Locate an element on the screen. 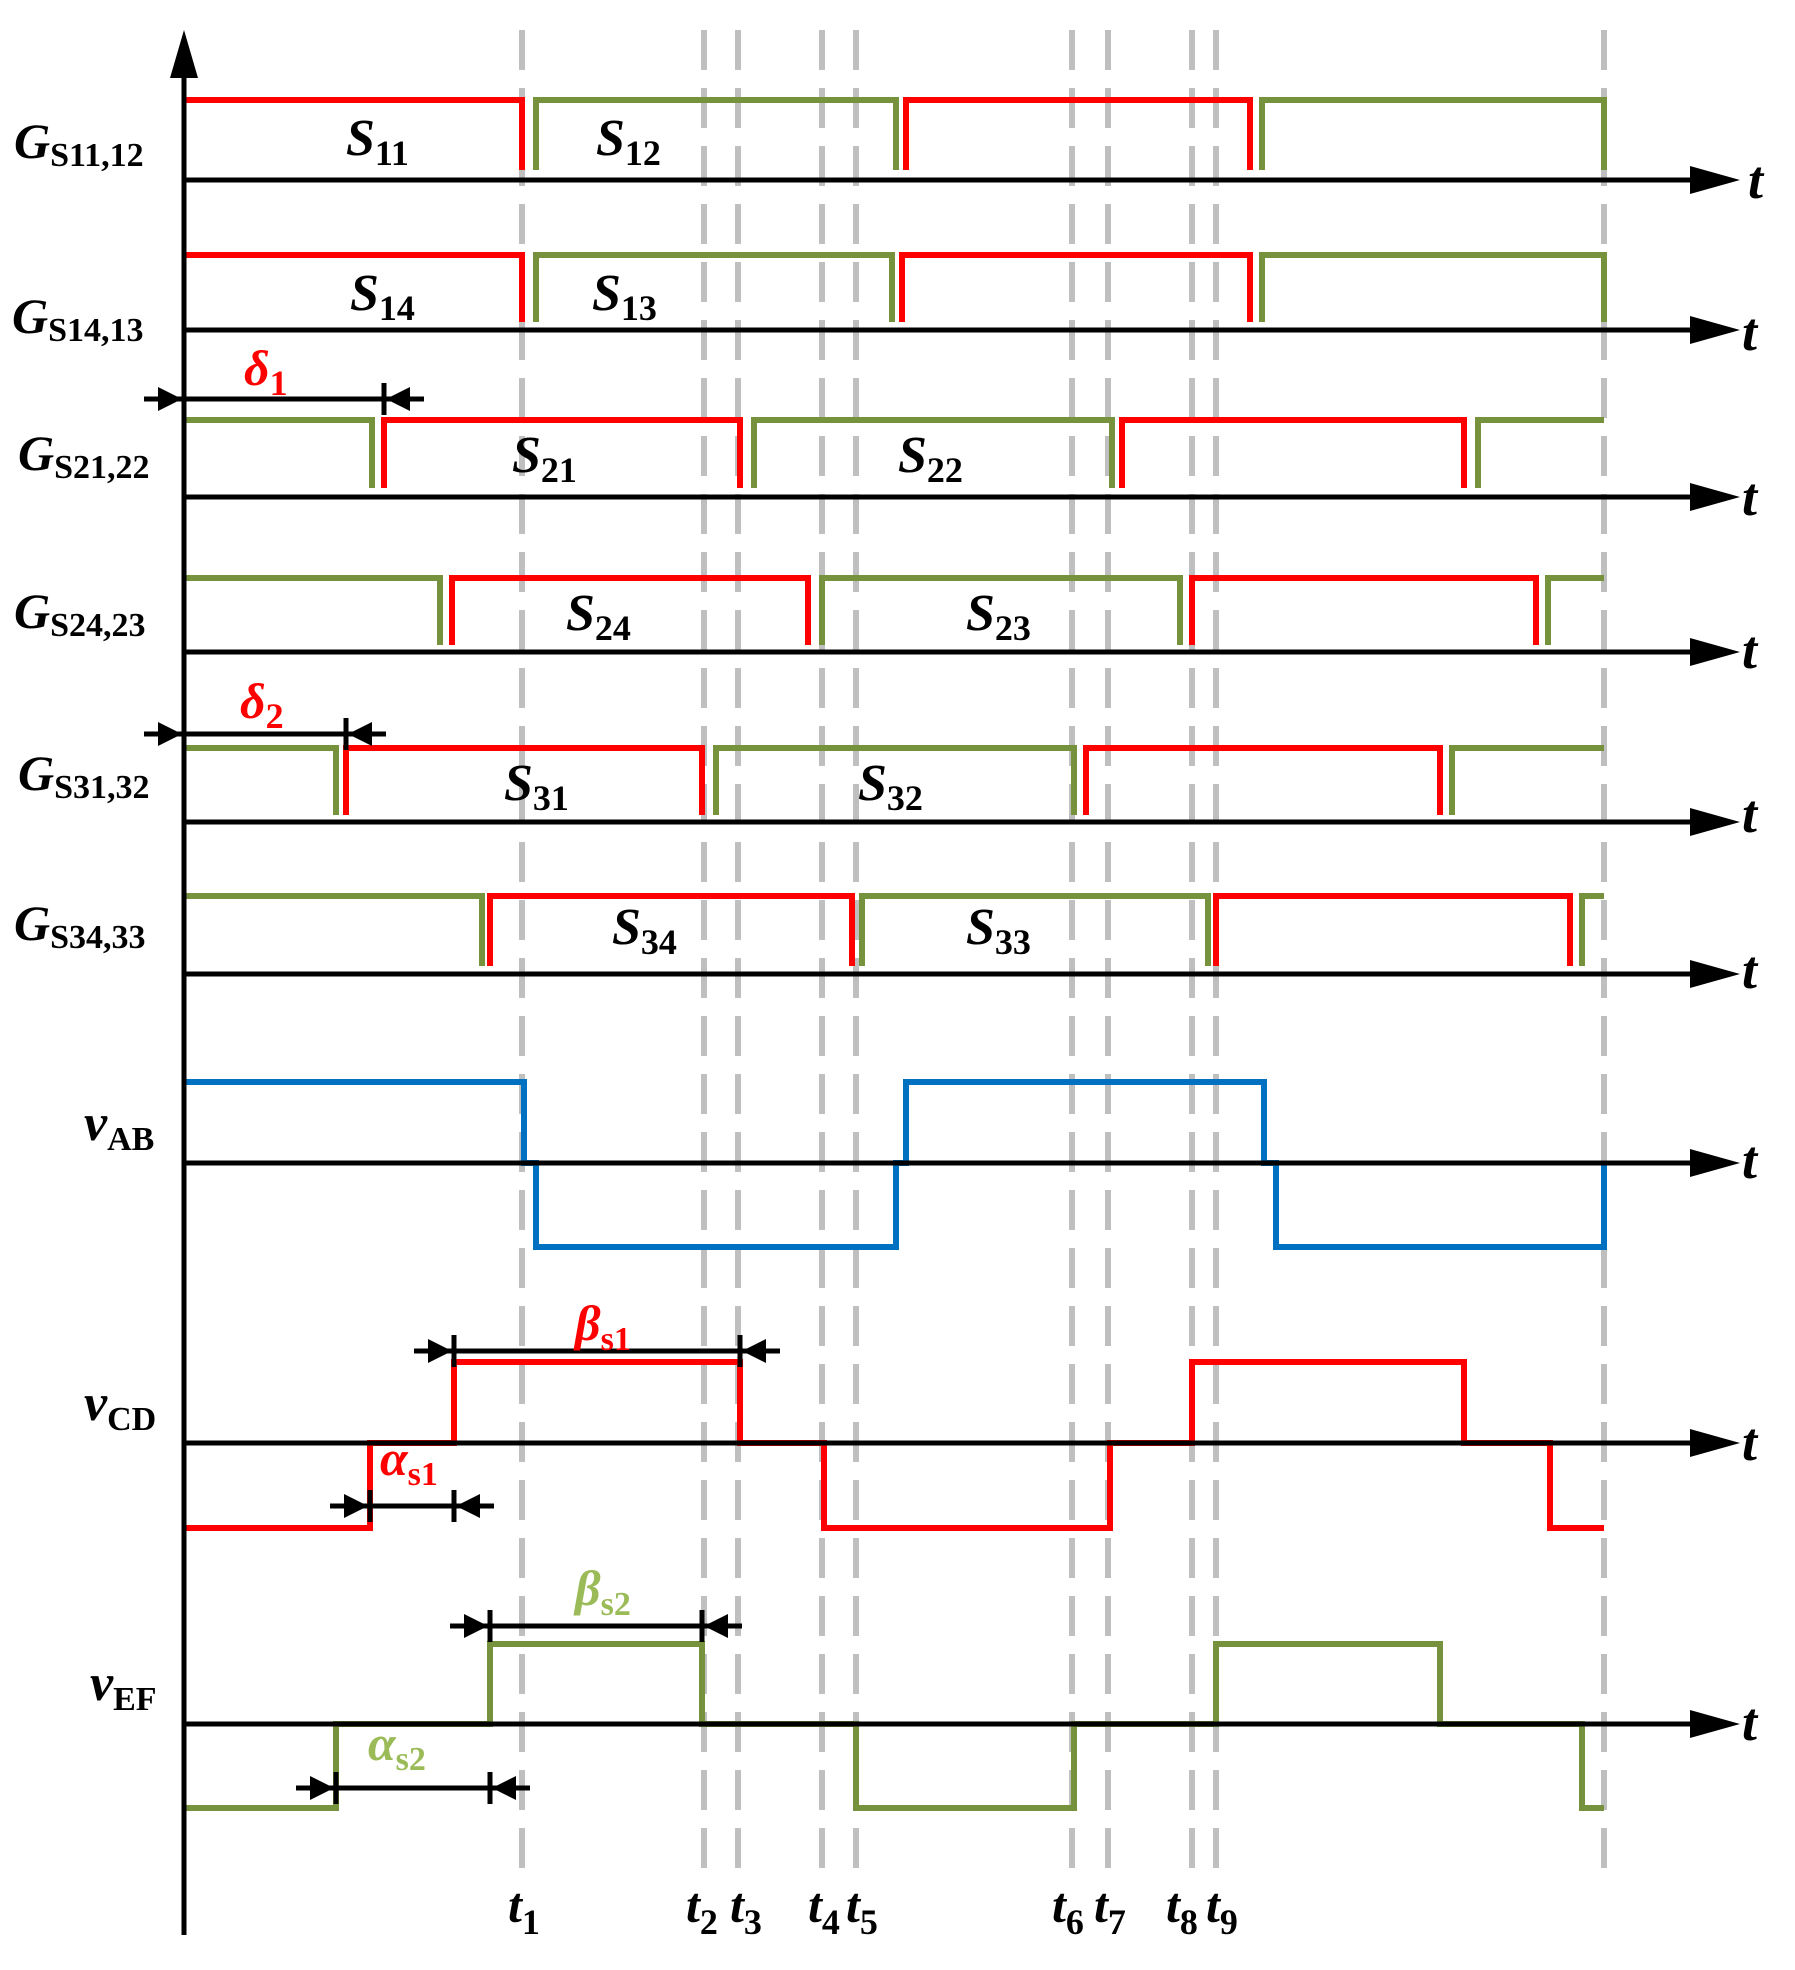 Image resolution: width=1795 pixels, height=1970 pixels. delta1-marker is located at coordinates (284, 399).